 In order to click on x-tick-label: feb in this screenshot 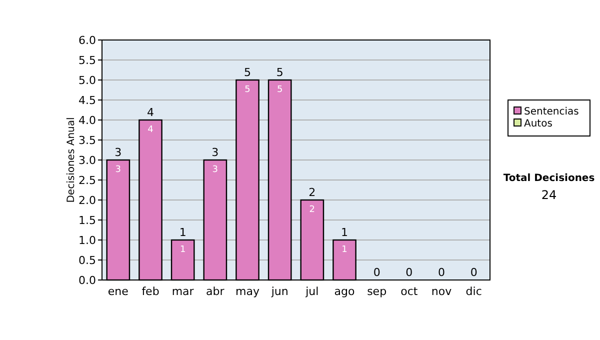, I will do `click(151, 291)`.